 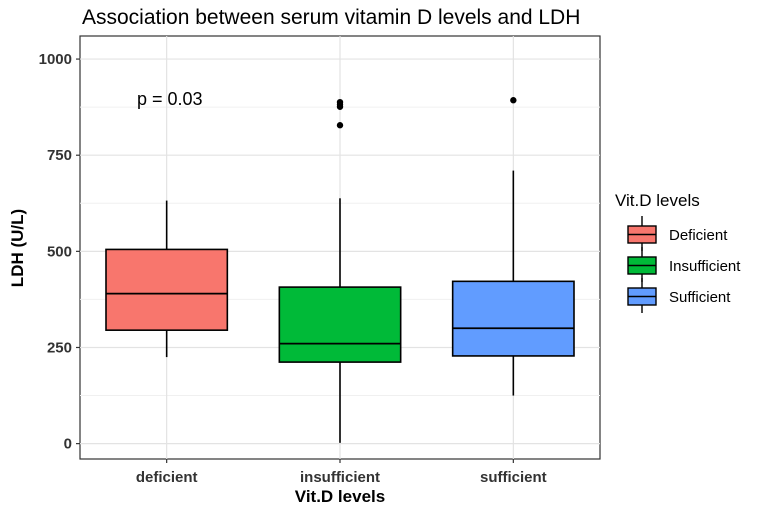 I want to click on y-tick-label: 1000, so click(x=55, y=59).